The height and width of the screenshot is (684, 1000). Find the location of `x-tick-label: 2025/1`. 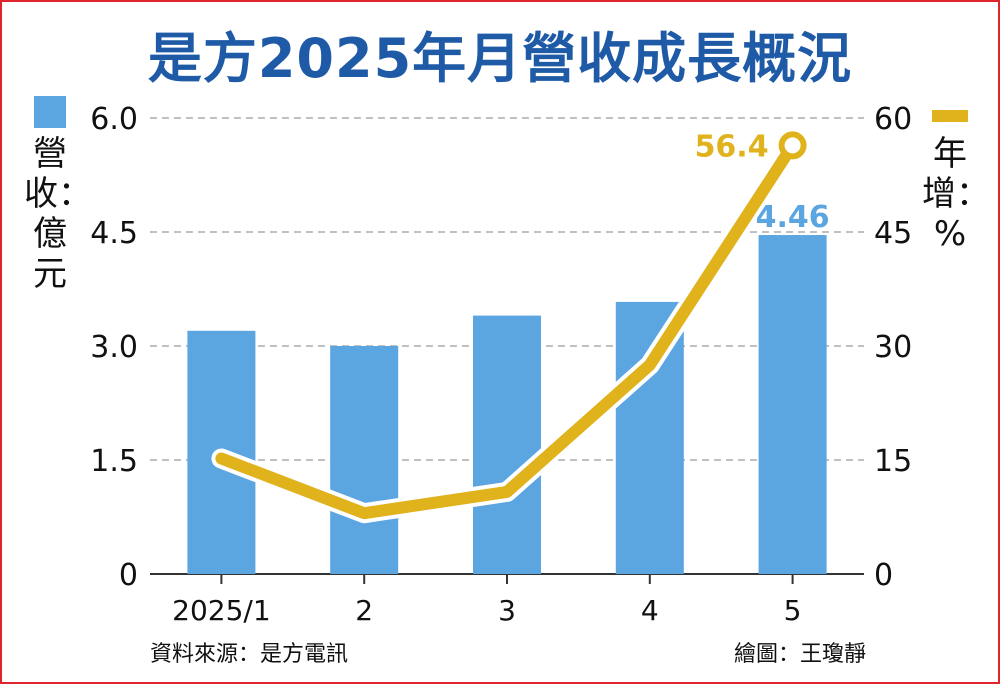

x-tick-label: 2025/1 is located at coordinates (221, 610).